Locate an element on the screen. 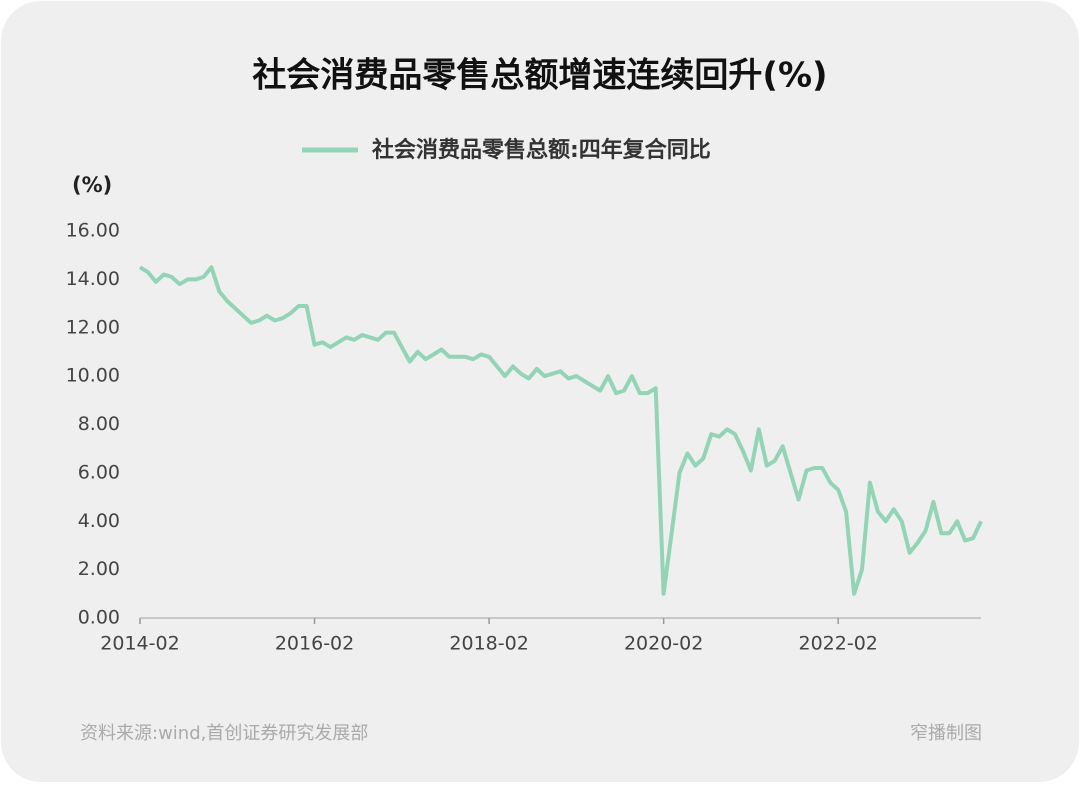 The height and width of the screenshot is (787, 1080). y-axis-label: (%) is located at coordinates (92, 185).